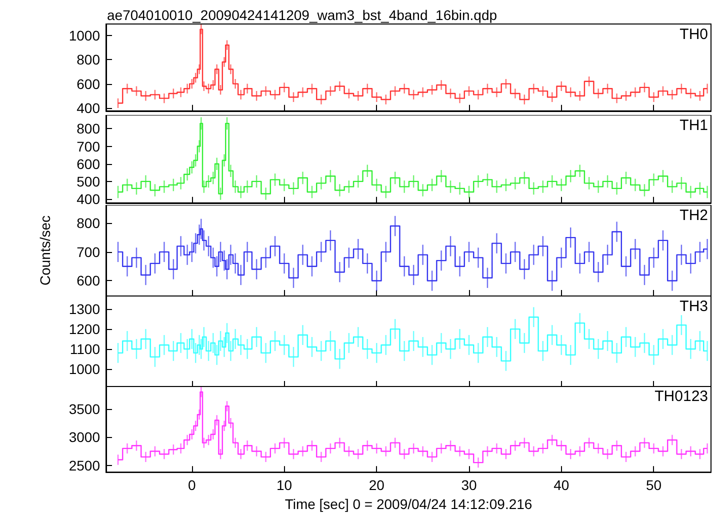 Image resolution: width=717 pixels, height=516 pixels. Describe the element at coordinates (694, 215) in the screenshot. I see `annotation: TH2` at that location.